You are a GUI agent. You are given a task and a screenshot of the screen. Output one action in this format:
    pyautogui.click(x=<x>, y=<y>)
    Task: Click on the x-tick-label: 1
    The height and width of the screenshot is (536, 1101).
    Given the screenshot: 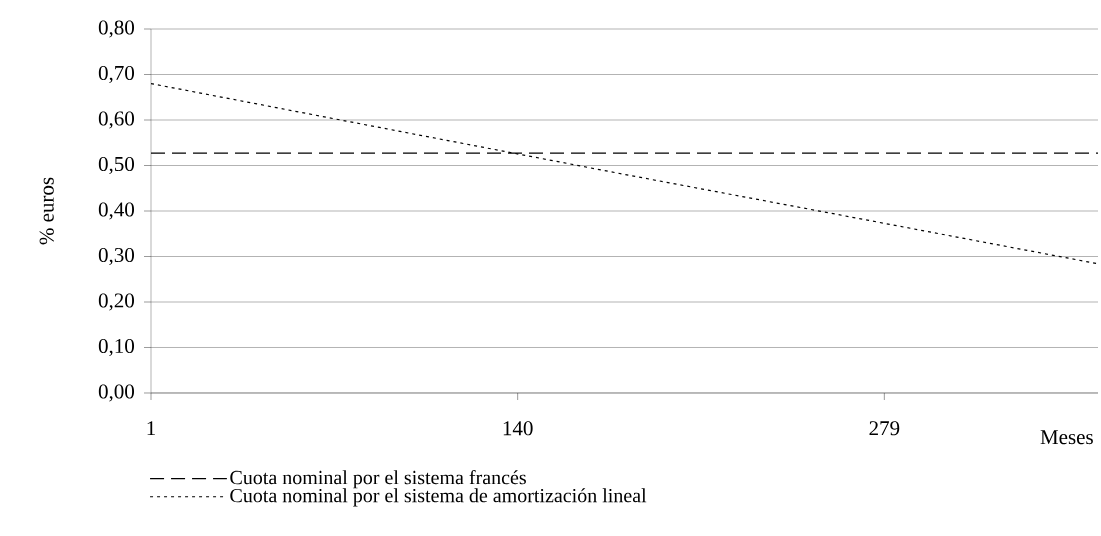 What is the action you would take?
    pyautogui.click(x=151, y=428)
    